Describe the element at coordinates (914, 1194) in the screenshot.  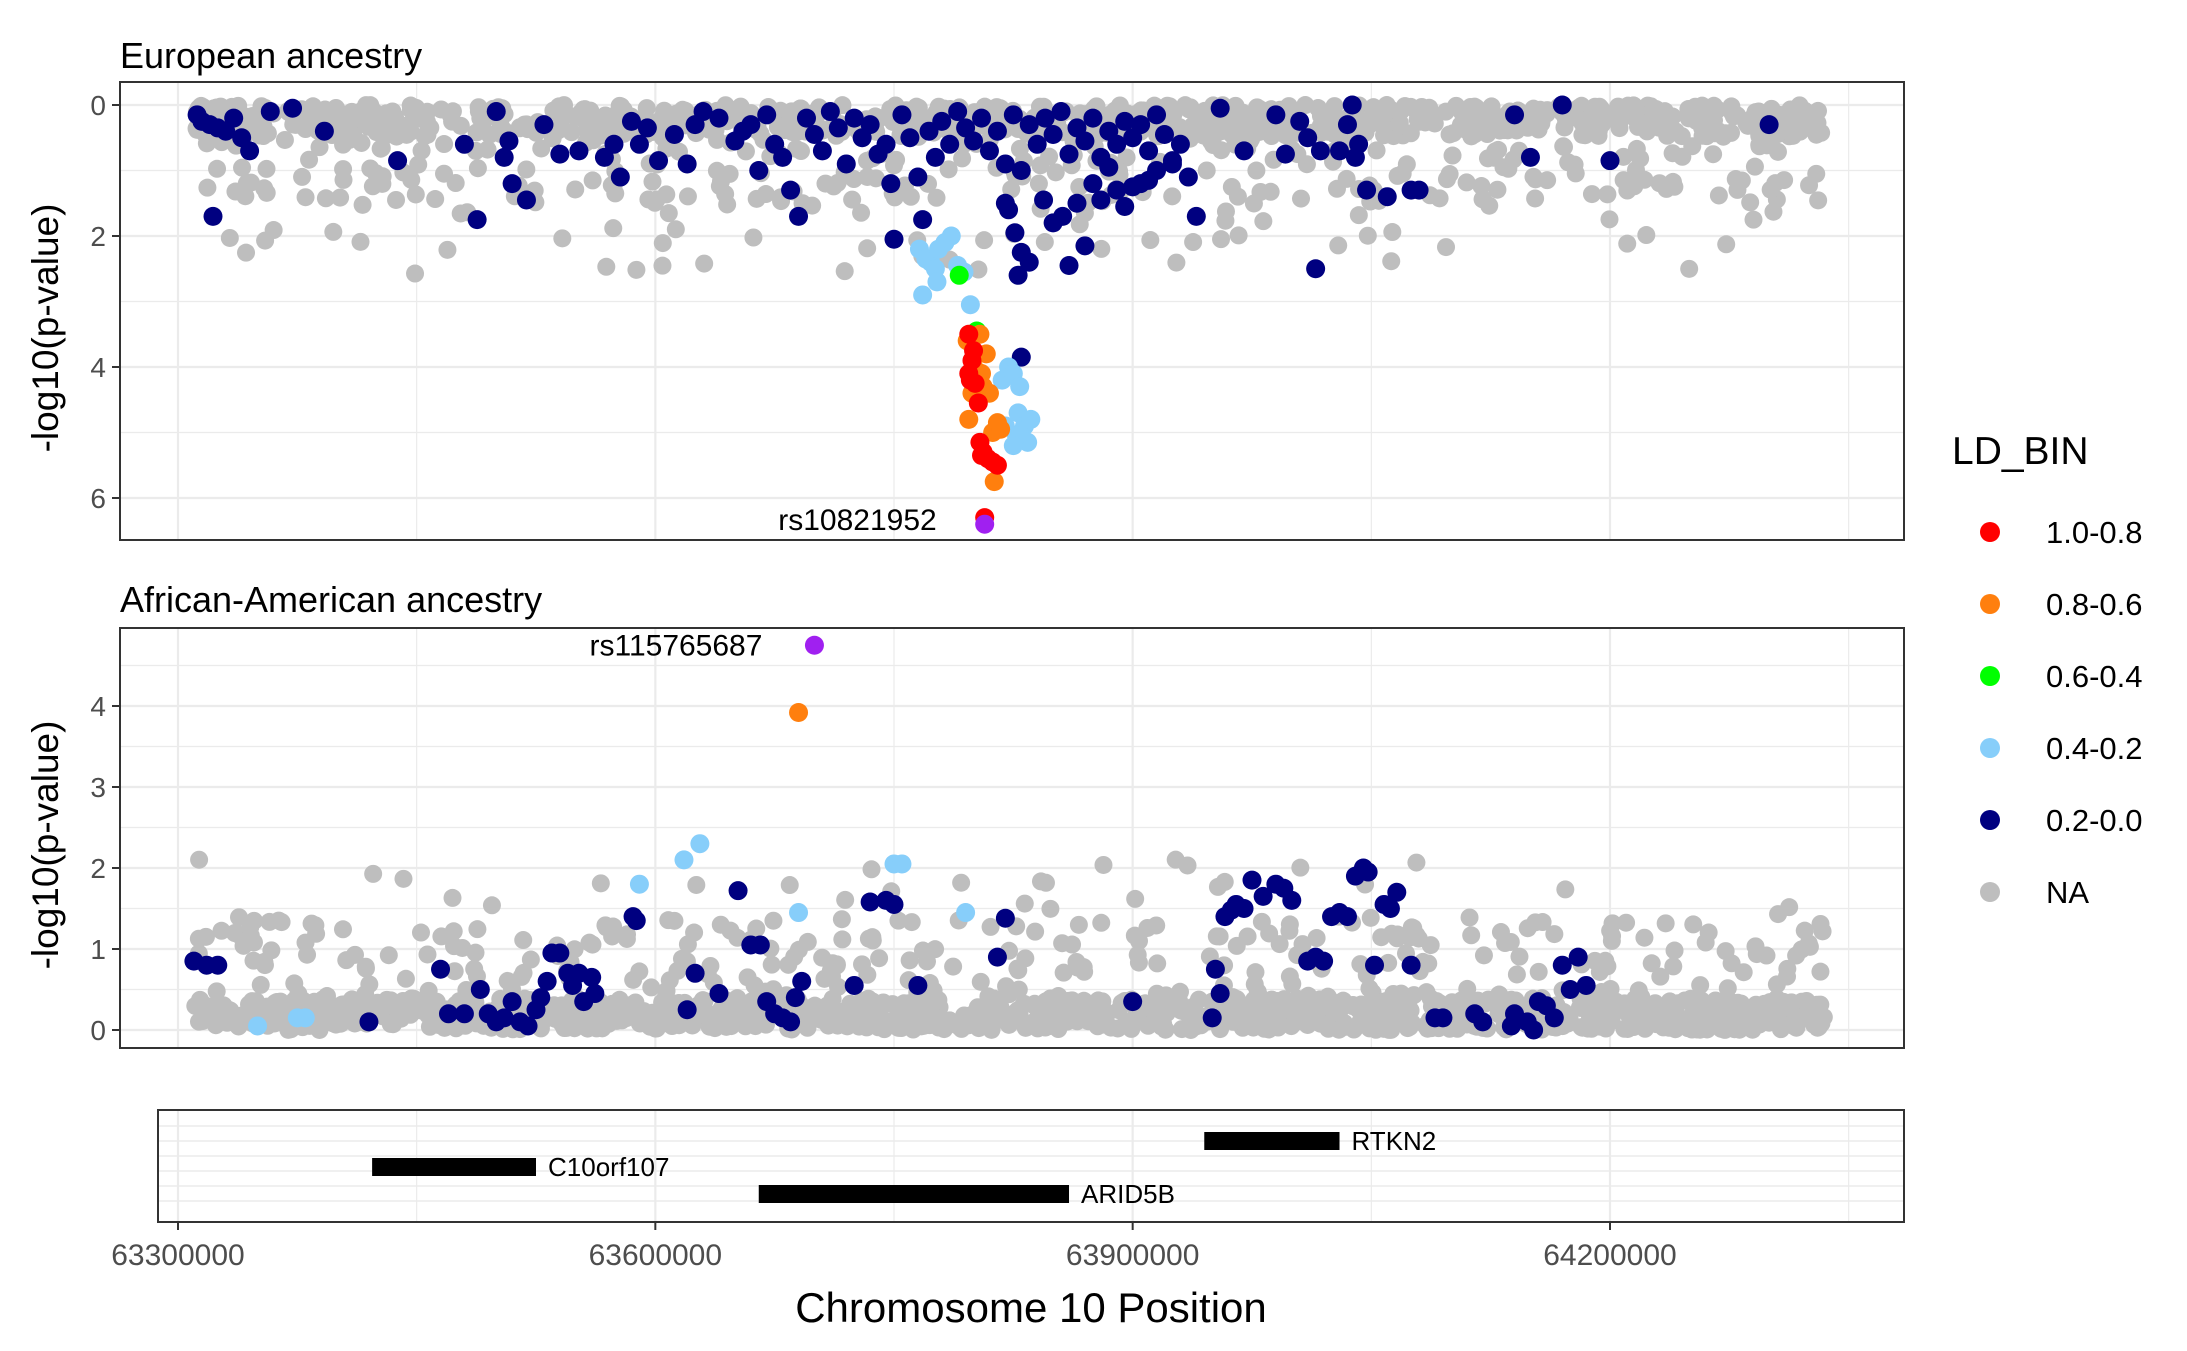
I see `gene-bar` at that location.